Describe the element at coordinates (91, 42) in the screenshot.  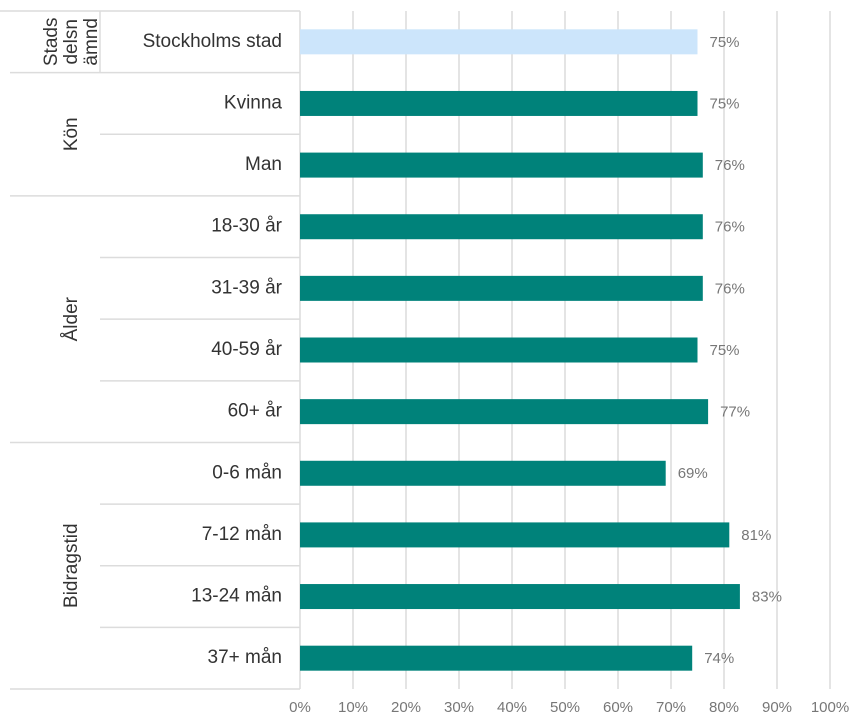
I see `group-label: ämnd` at that location.